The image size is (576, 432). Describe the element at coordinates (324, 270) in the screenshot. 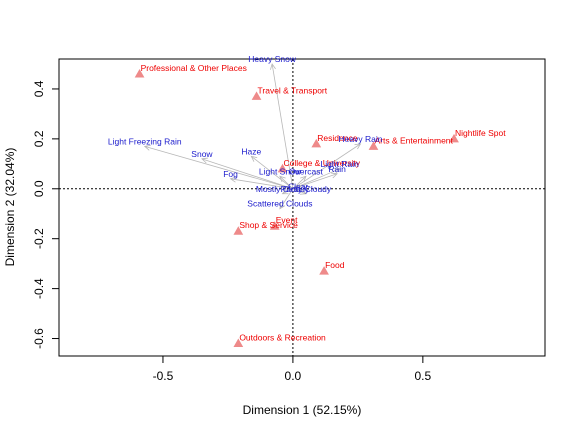

I see `marker-food` at that location.